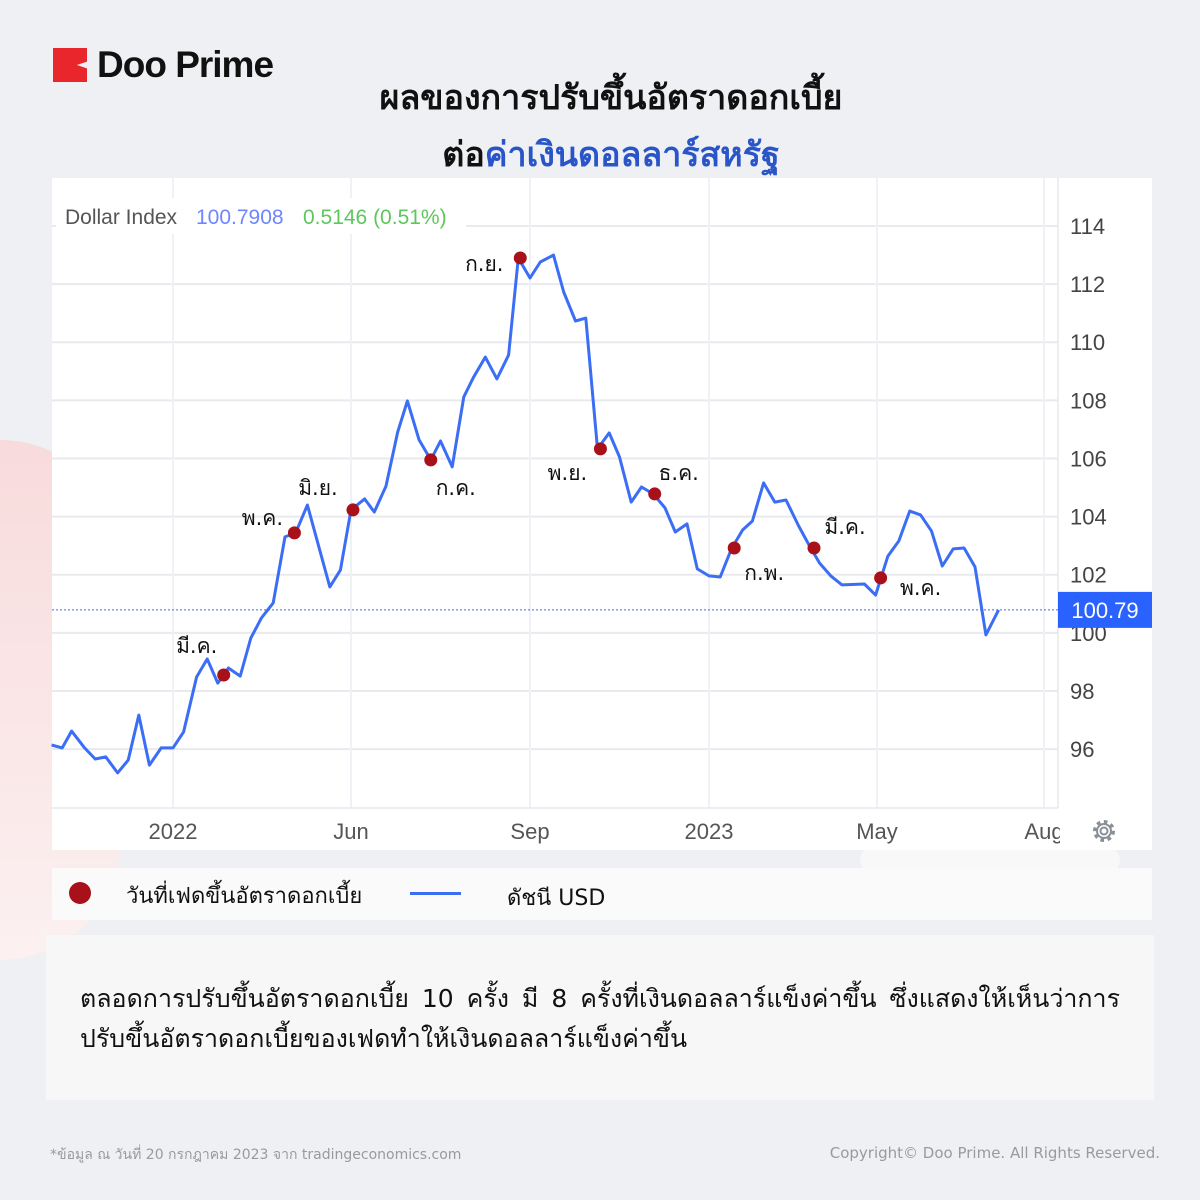 This screenshot has height=1200, width=1200. Describe the element at coordinates (240, 217) in the screenshot. I see `chart-price: 100.7908` at that location.